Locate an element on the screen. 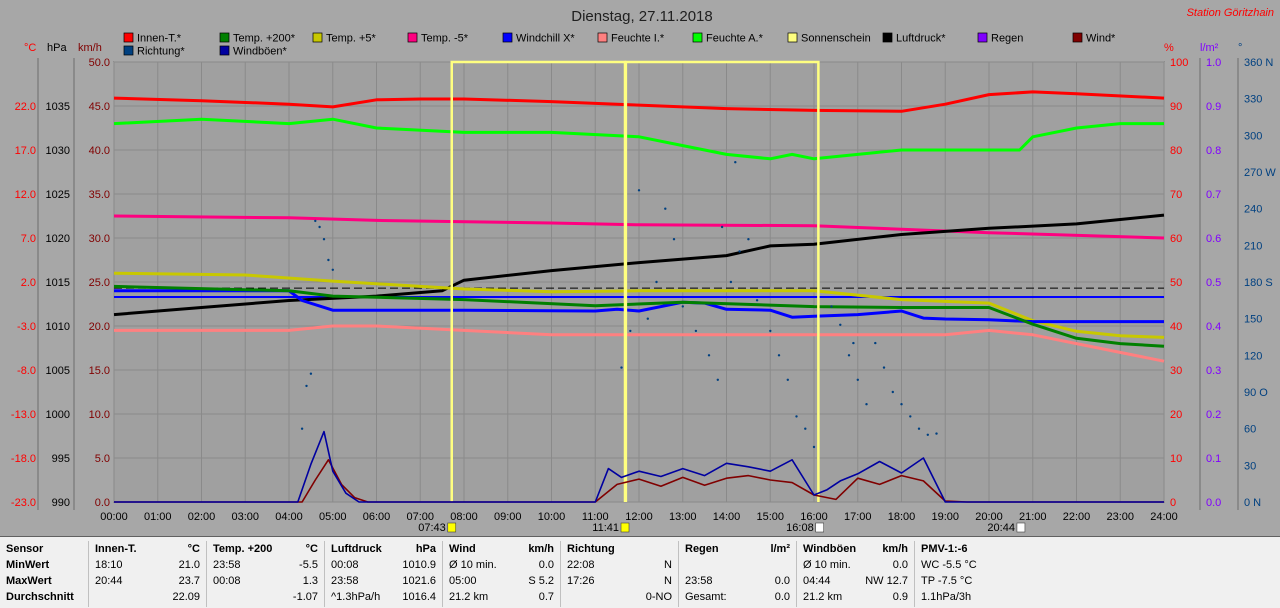  legend-label: Feuchte I.* is located at coordinates (638, 39).